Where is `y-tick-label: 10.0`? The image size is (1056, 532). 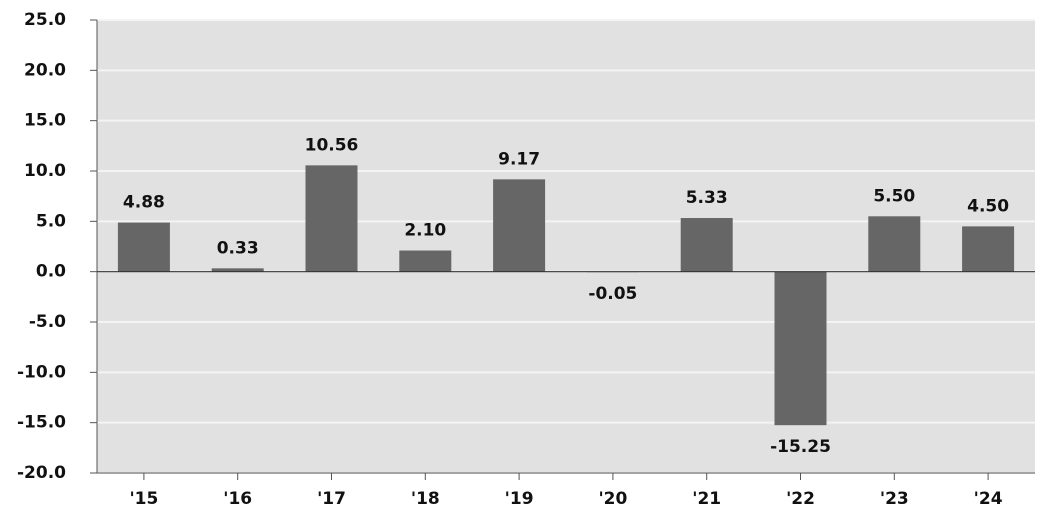
y-tick-label: 10.0 is located at coordinates (45, 171).